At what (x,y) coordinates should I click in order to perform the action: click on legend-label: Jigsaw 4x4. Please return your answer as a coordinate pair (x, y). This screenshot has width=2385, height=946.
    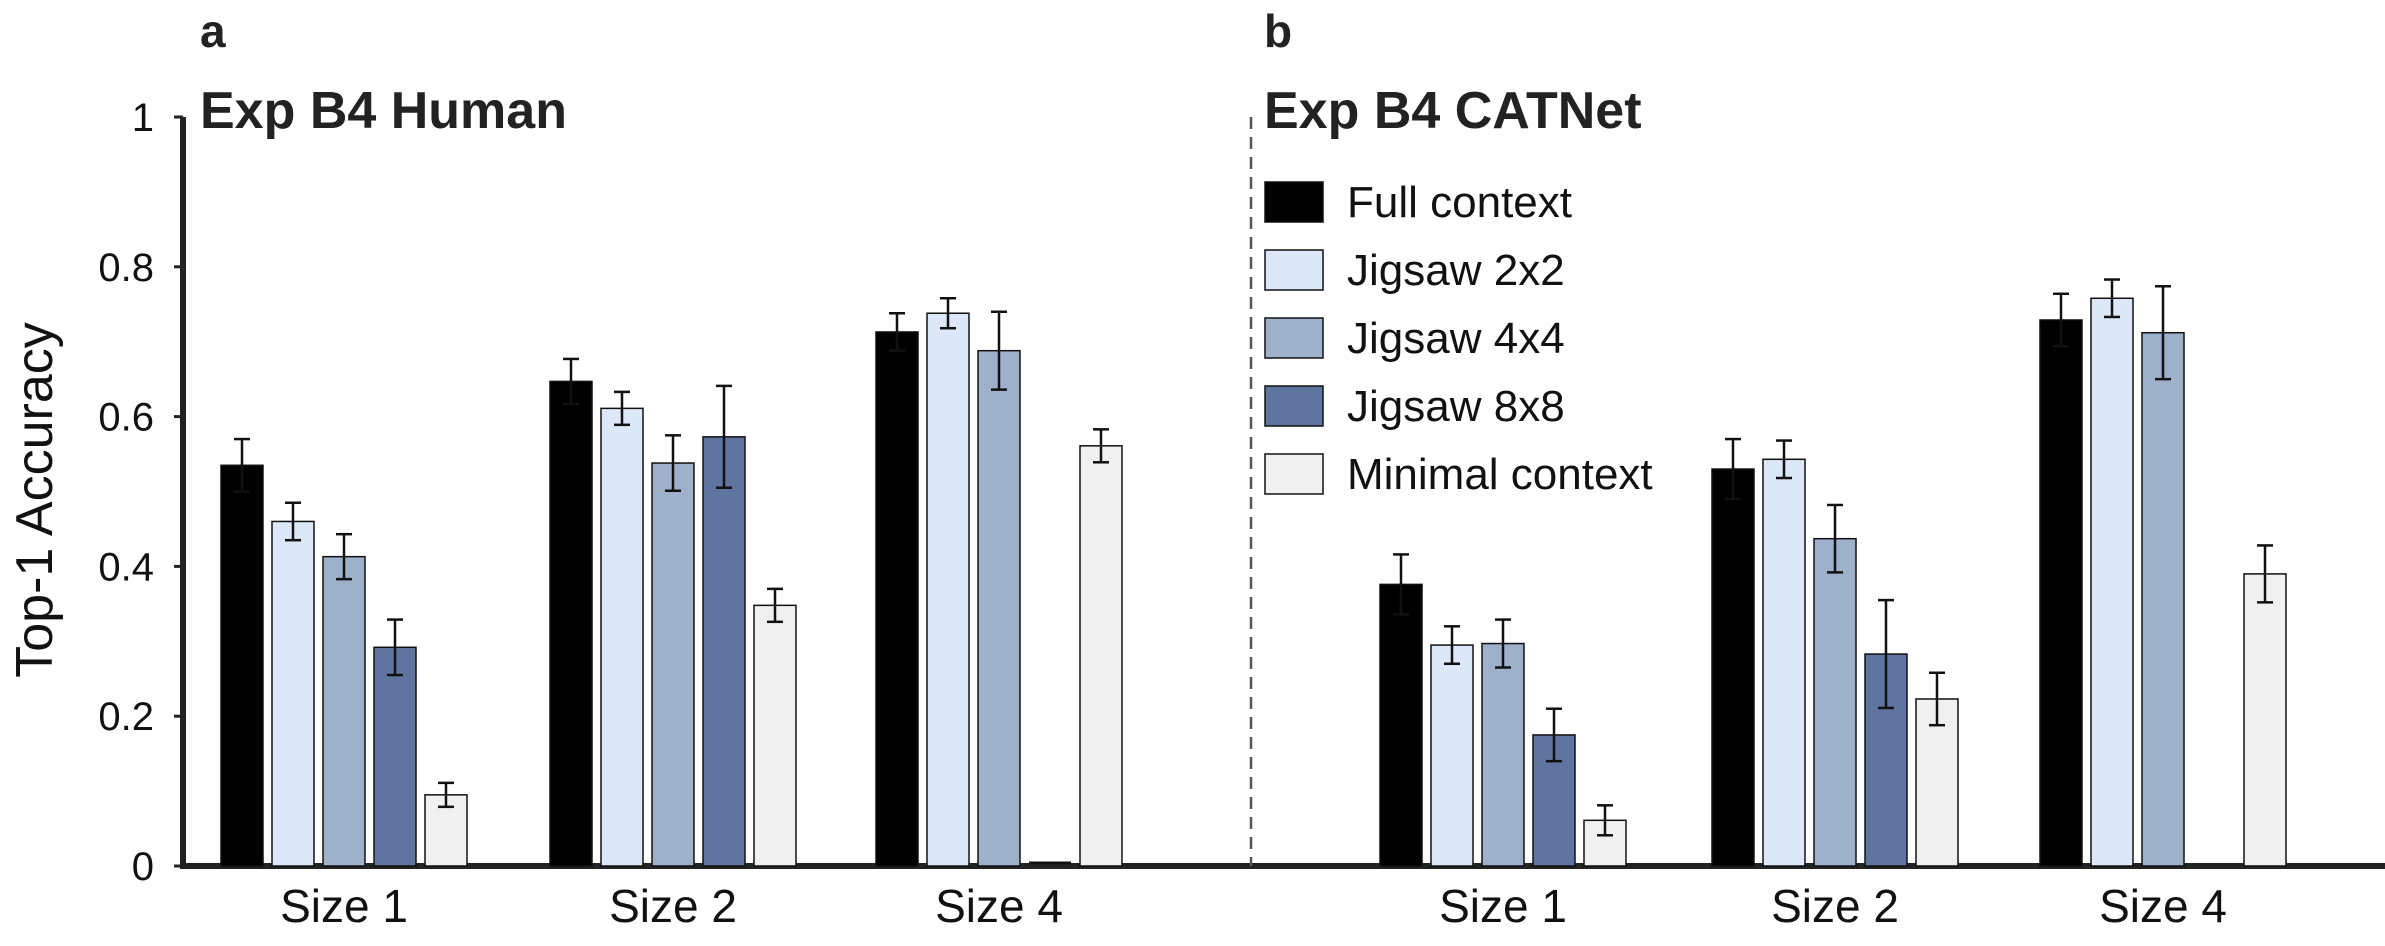
    Looking at the image, I should click on (1456, 338).